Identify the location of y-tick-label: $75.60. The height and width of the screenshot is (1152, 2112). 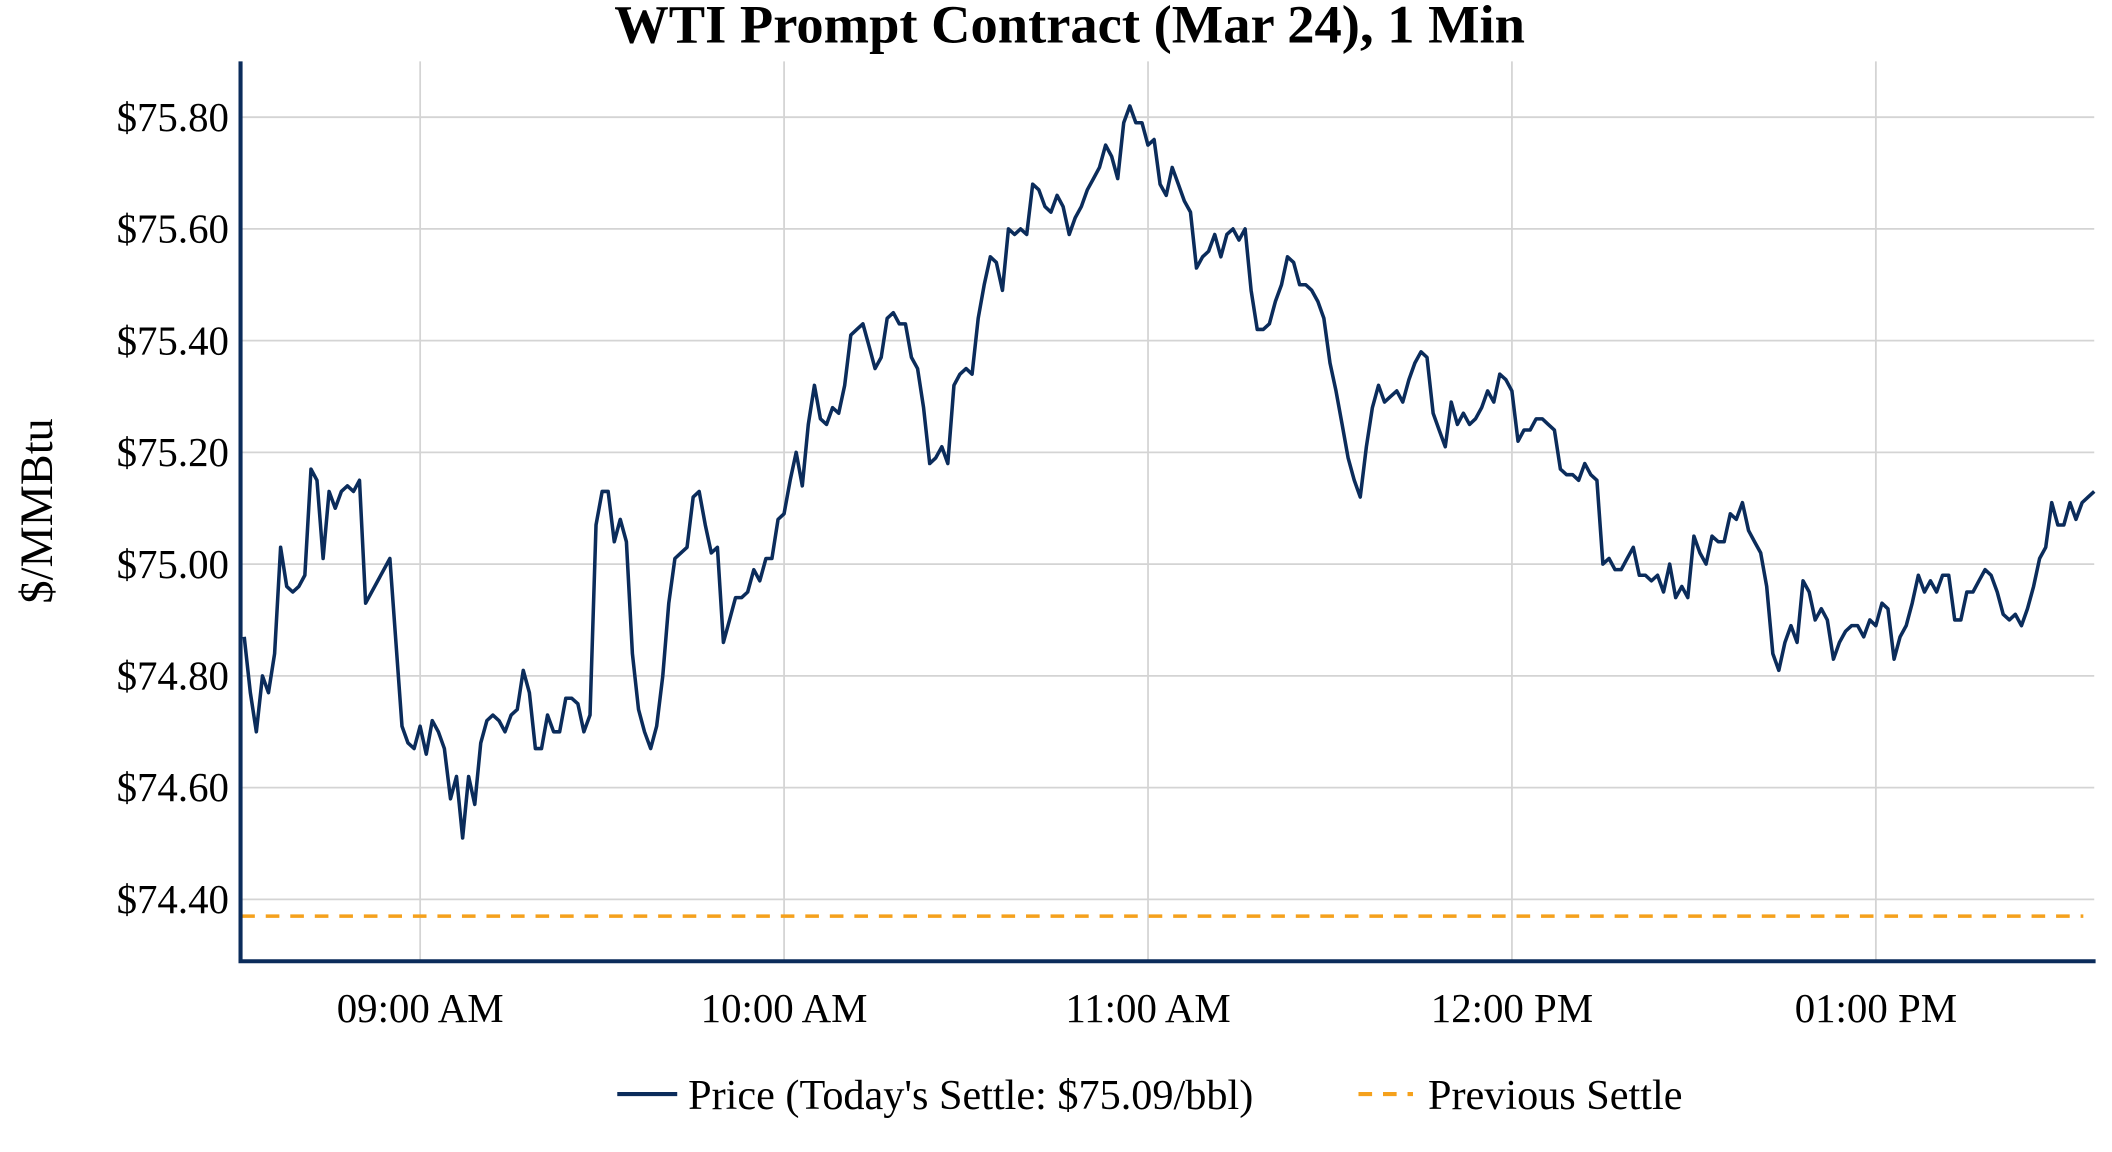
(173, 229).